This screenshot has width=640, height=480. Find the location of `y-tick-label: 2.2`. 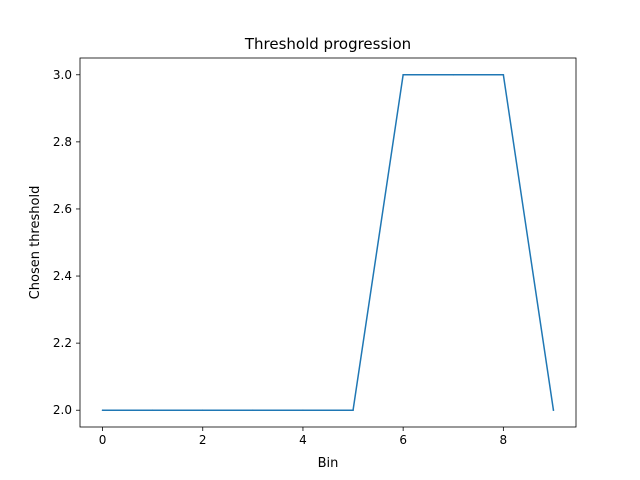

y-tick-label: 2.2 is located at coordinates (62, 343).